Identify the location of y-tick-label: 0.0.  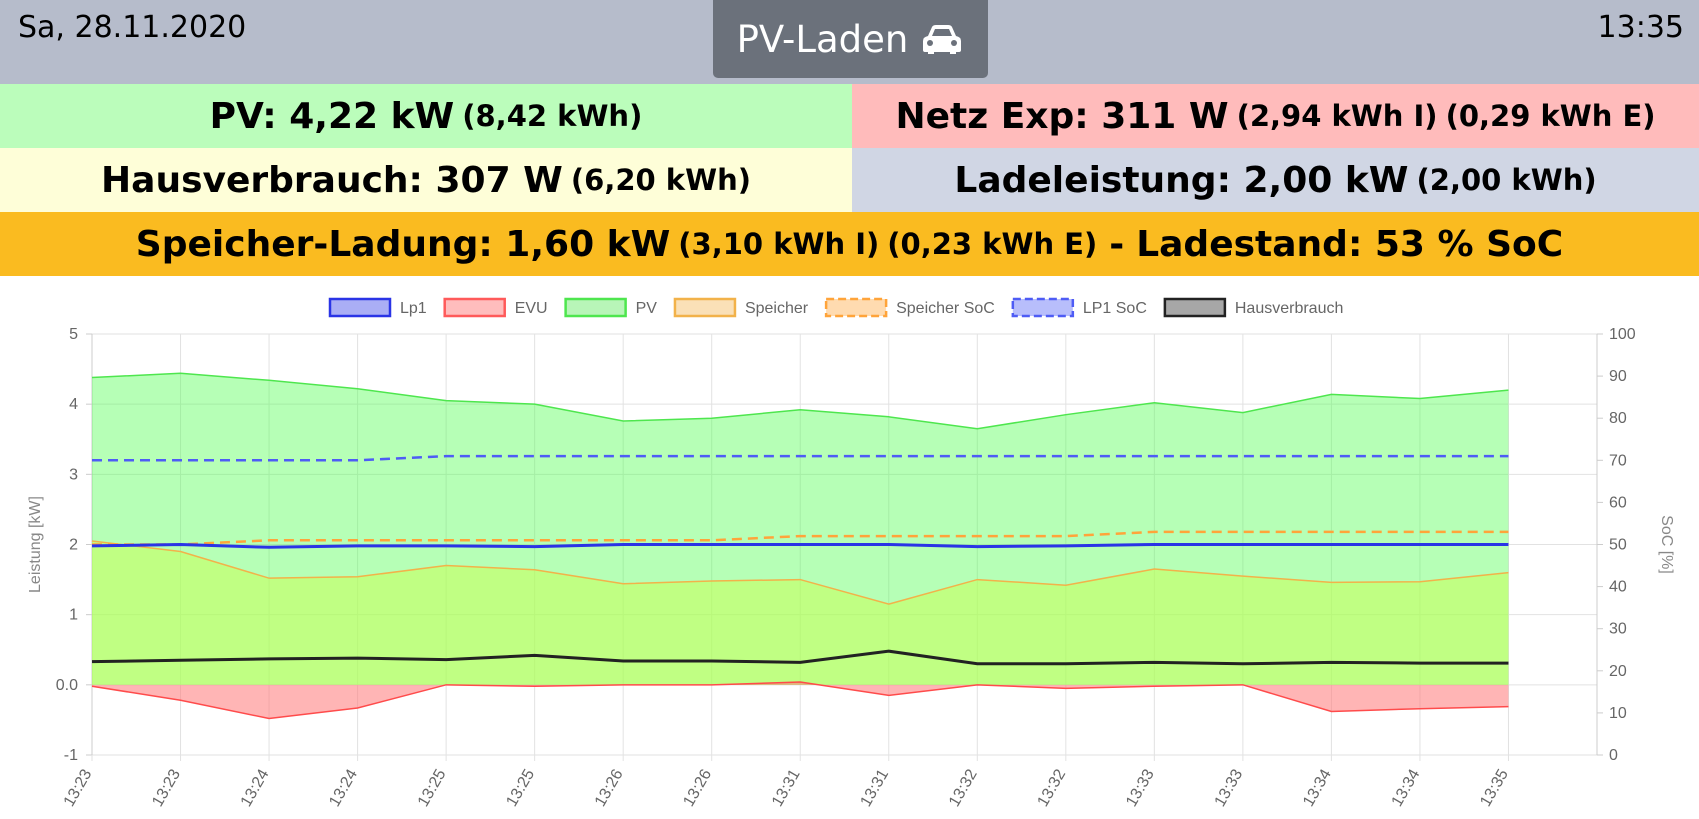
(67, 685).